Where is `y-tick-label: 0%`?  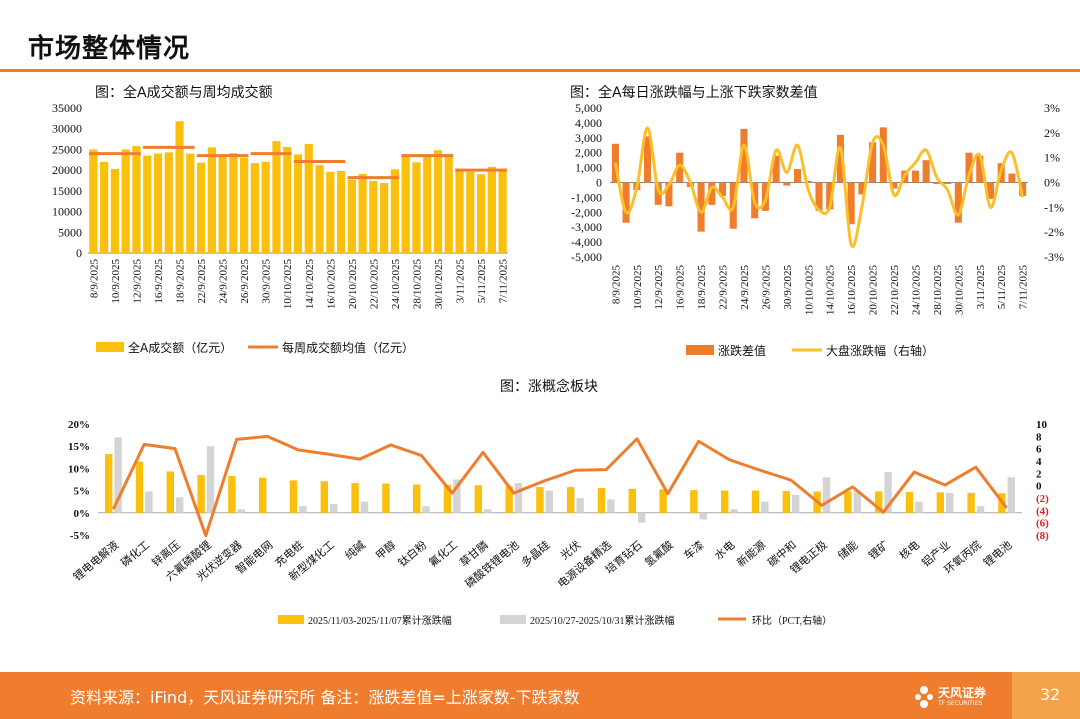
y-tick-label: 0% is located at coordinates (82, 514).